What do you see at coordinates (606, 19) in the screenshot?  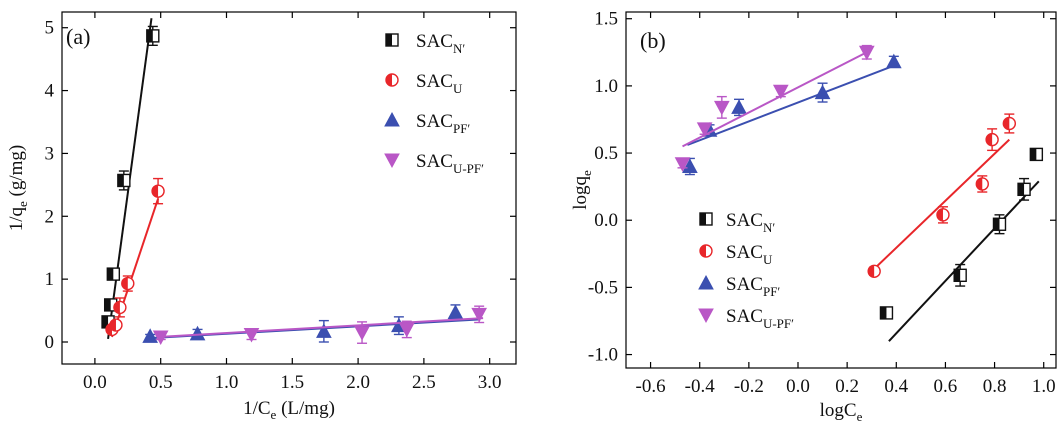 I see `y-tick-label: 1.5` at bounding box center [606, 19].